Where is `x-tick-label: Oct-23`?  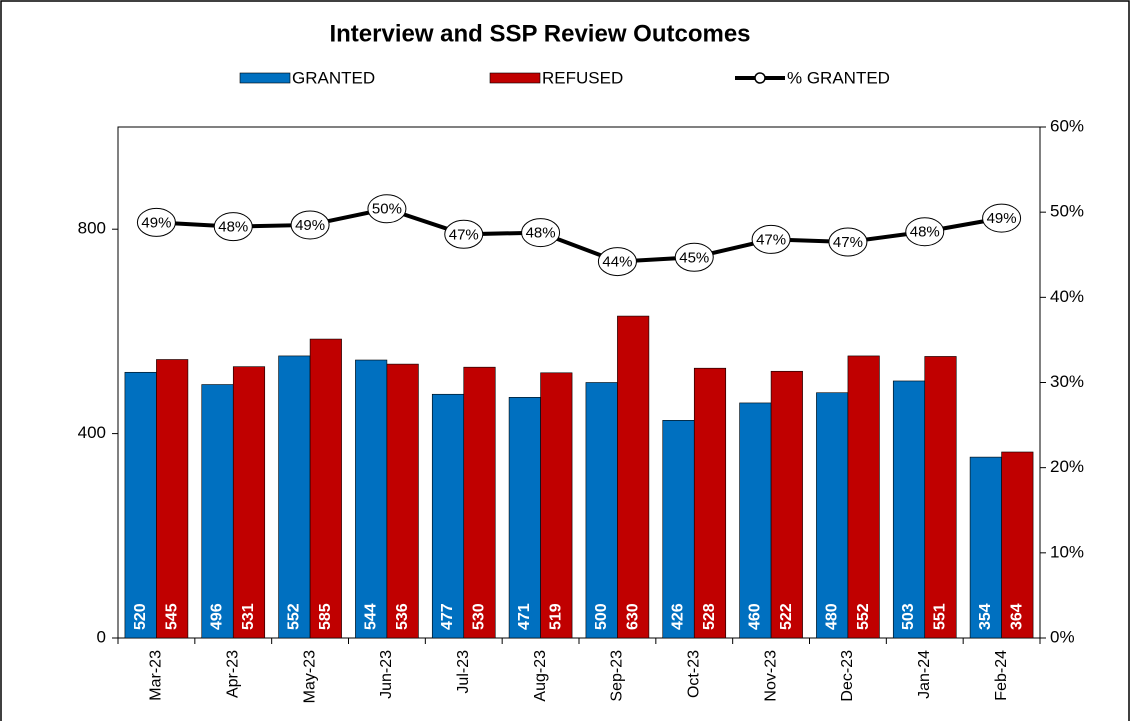 x-tick-label: Oct-23 is located at coordinates (693, 674).